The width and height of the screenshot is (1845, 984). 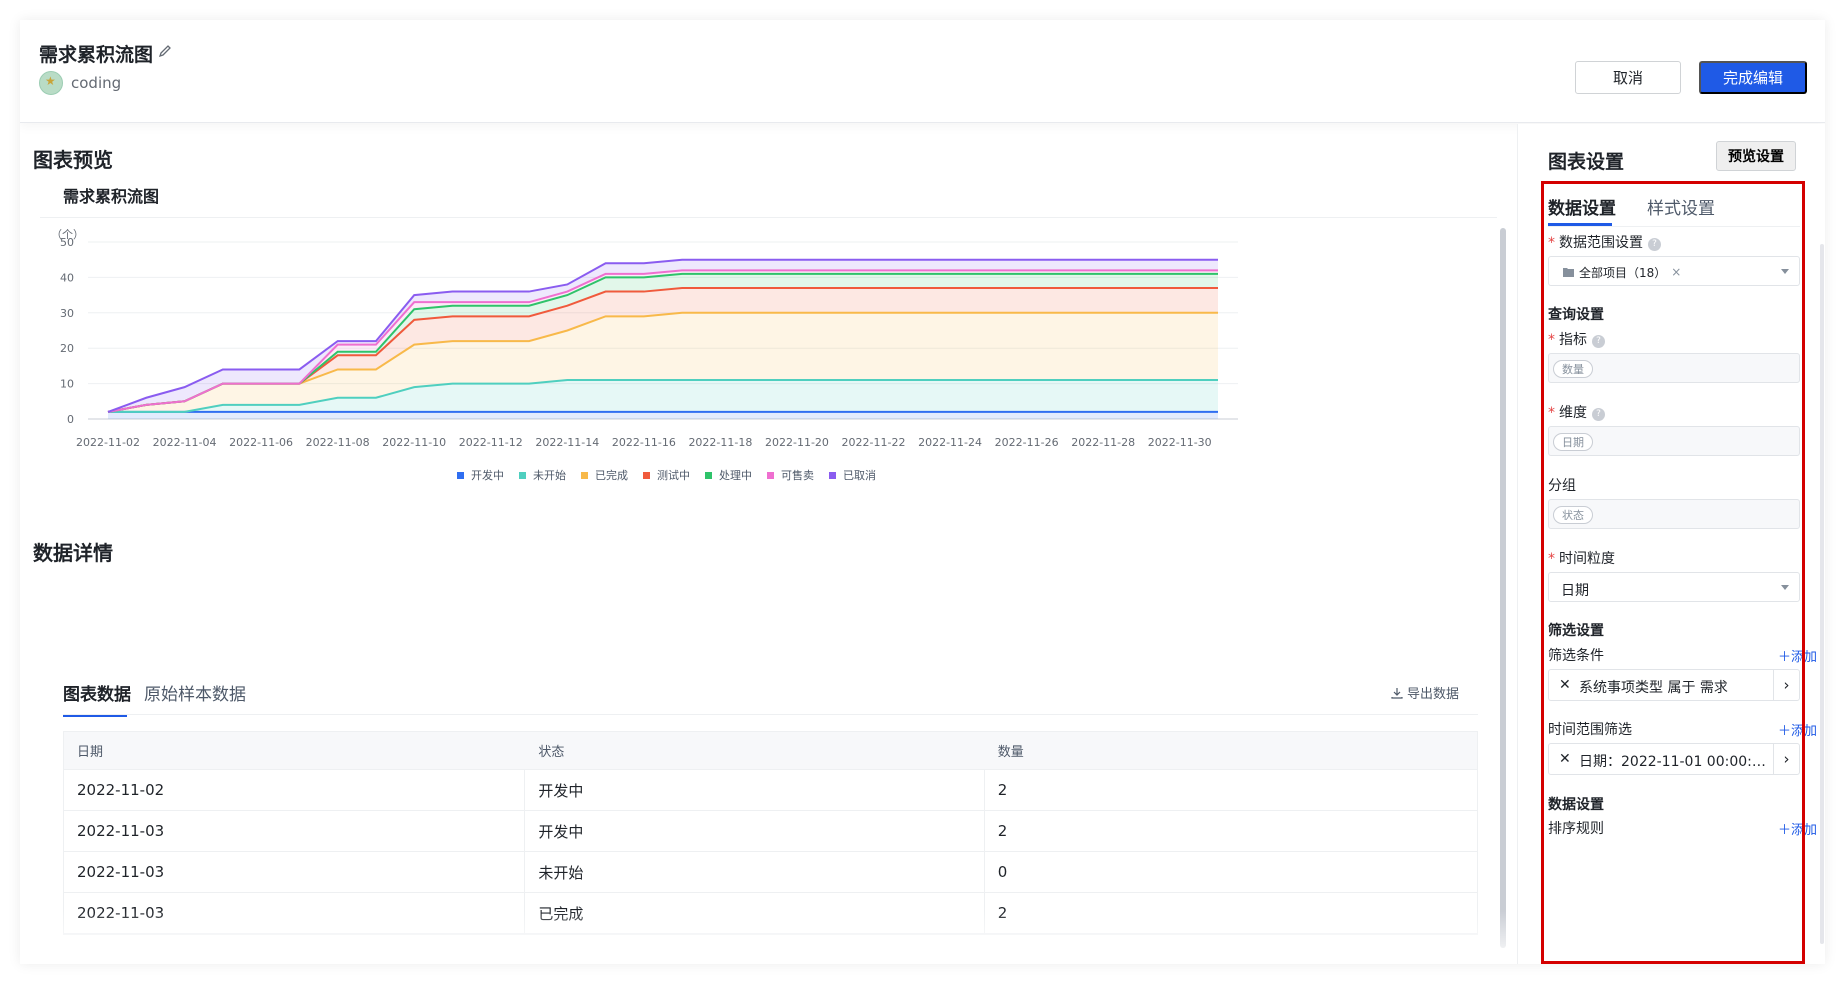 I want to click on export-data-label: 导出数据, so click(x=1433, y=694).